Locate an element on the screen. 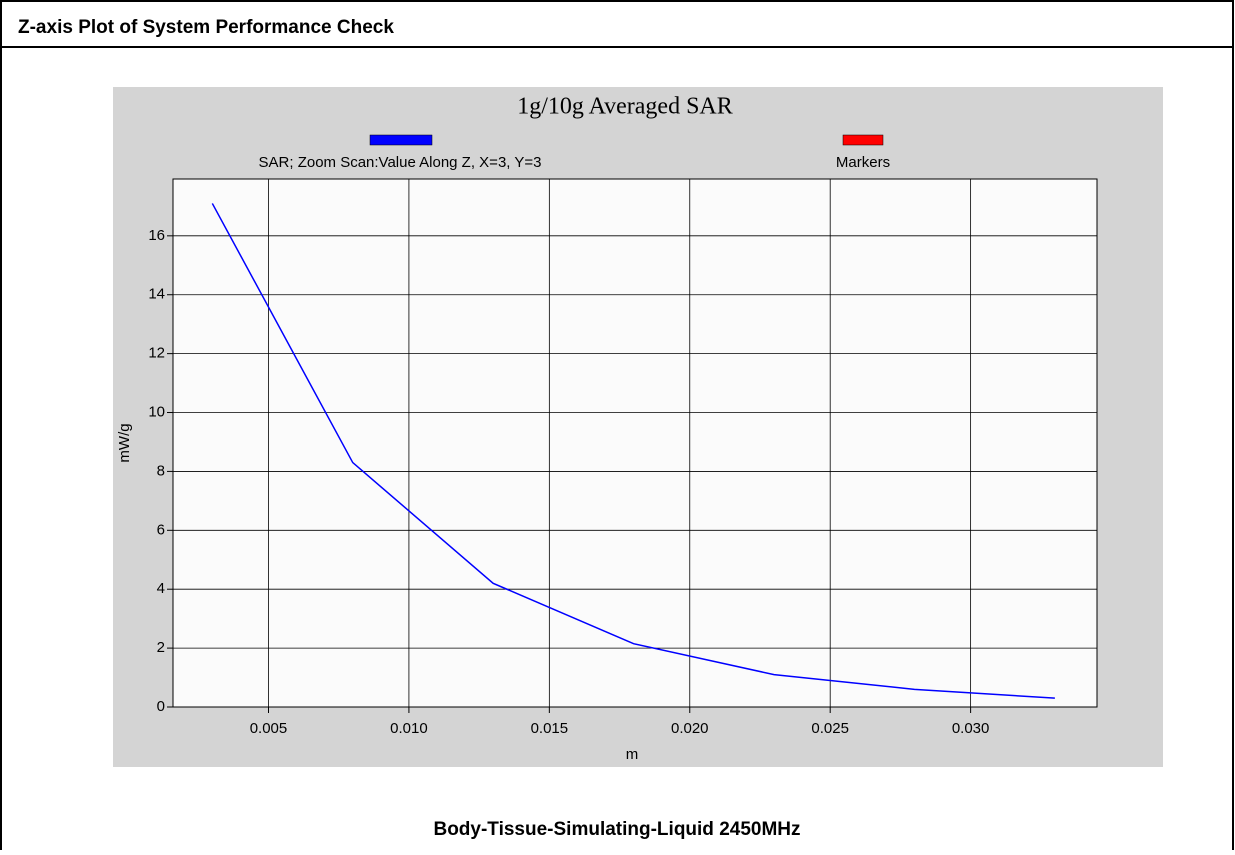 This screenshot has width=1235, height=855. y-tick-label: 10 is located at coordinates (156, 411).